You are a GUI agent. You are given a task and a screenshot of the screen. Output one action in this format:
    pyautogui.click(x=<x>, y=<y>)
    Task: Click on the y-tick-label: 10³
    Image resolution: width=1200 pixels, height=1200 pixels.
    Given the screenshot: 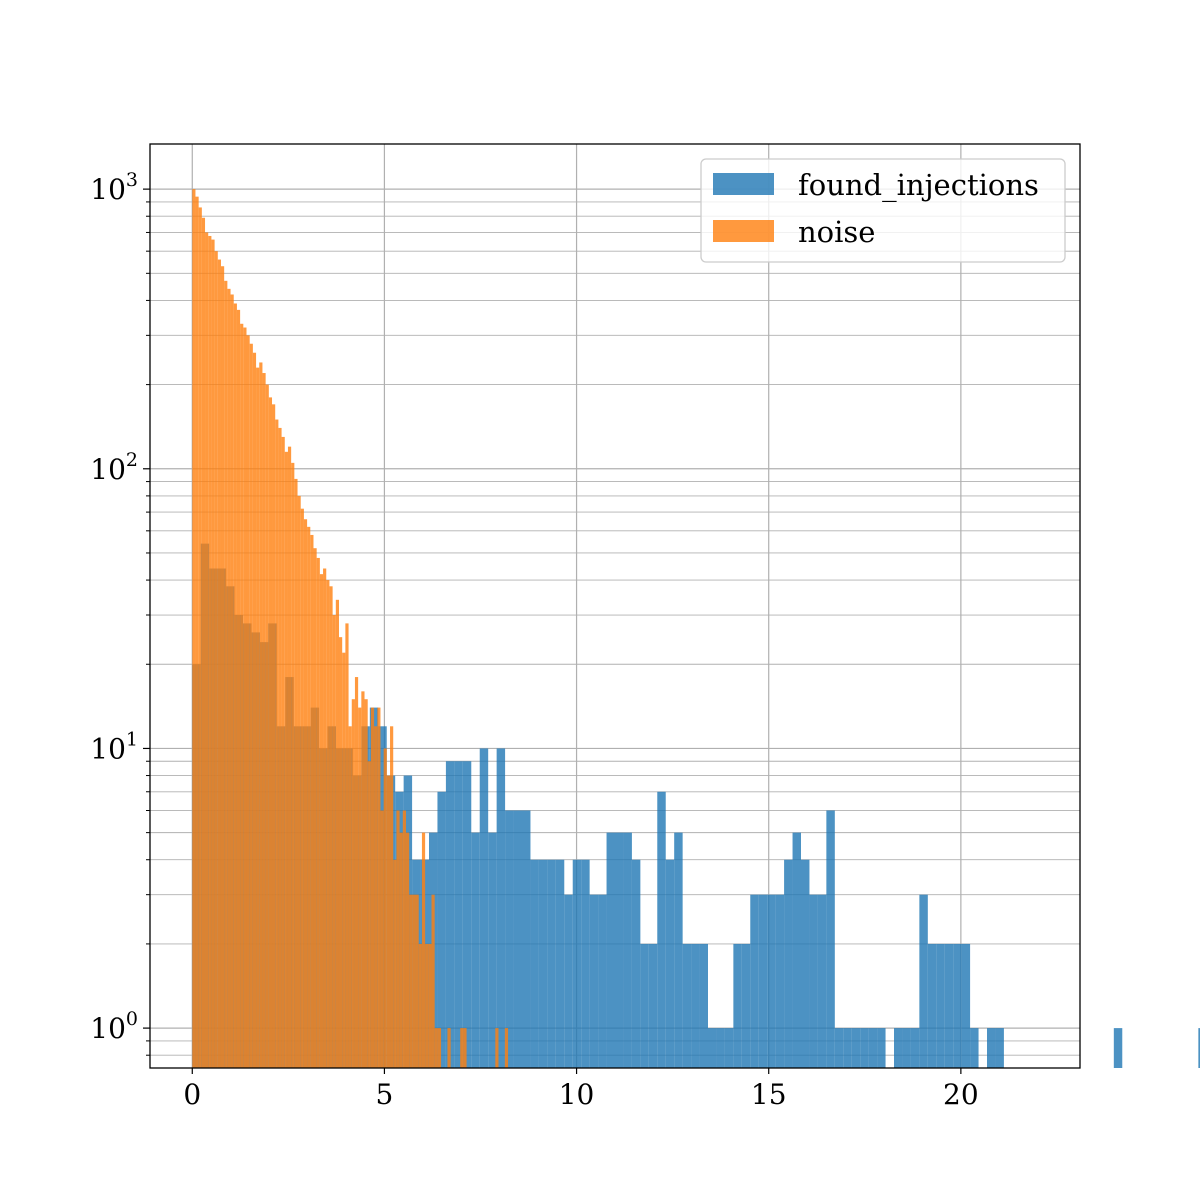 What is the action you would take?
    pyautogui.click(x=114, y=187)
    